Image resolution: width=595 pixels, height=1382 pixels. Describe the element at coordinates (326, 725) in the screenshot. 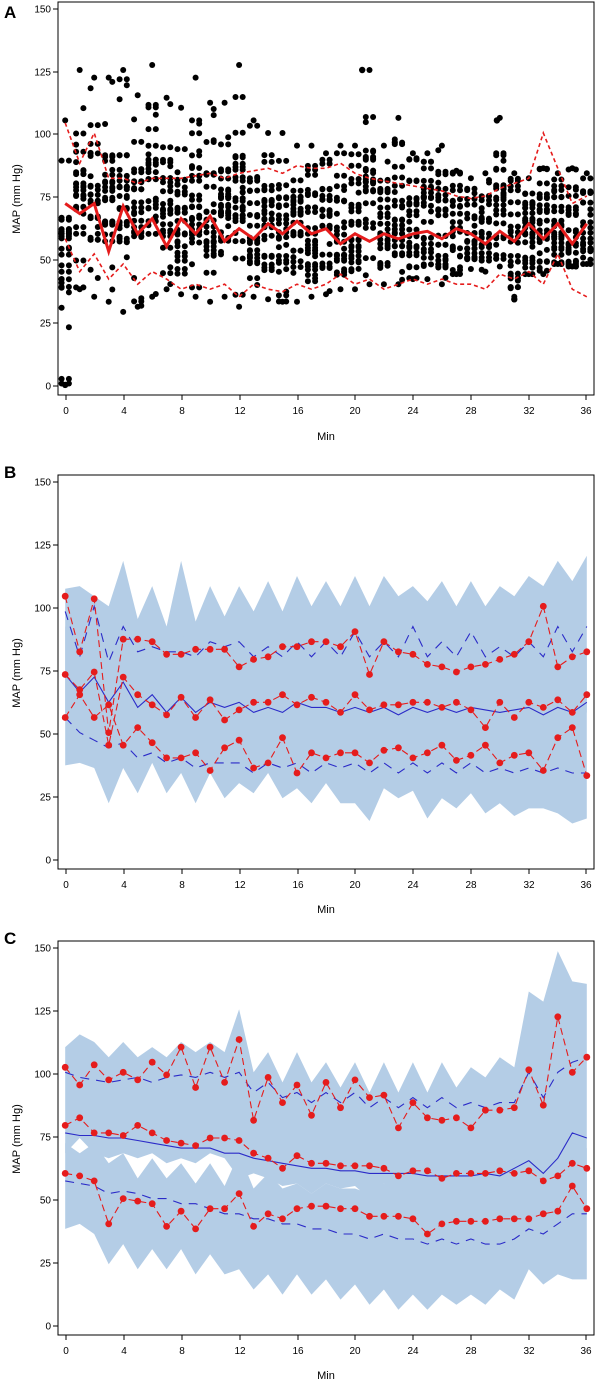

I see `prediction-band` at that location.